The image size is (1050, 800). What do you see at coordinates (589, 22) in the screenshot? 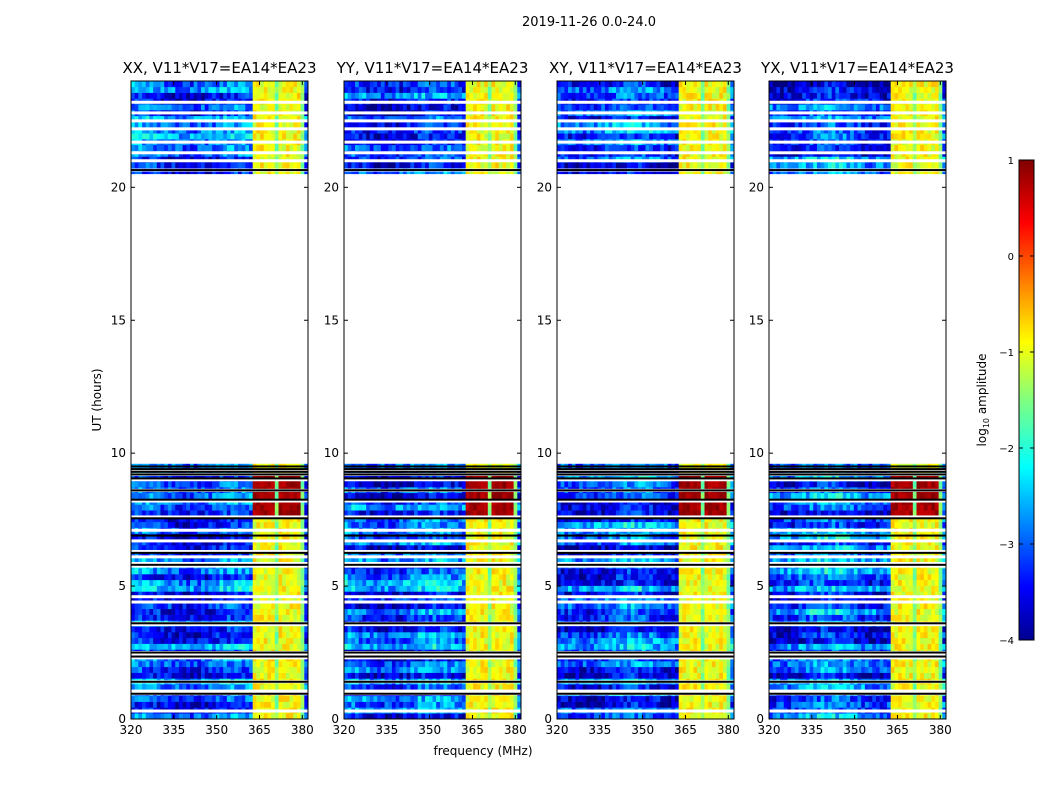
I see `figure-suptitle: 2019-11-26 0.0-24.0` at bounding box center [589, 22].